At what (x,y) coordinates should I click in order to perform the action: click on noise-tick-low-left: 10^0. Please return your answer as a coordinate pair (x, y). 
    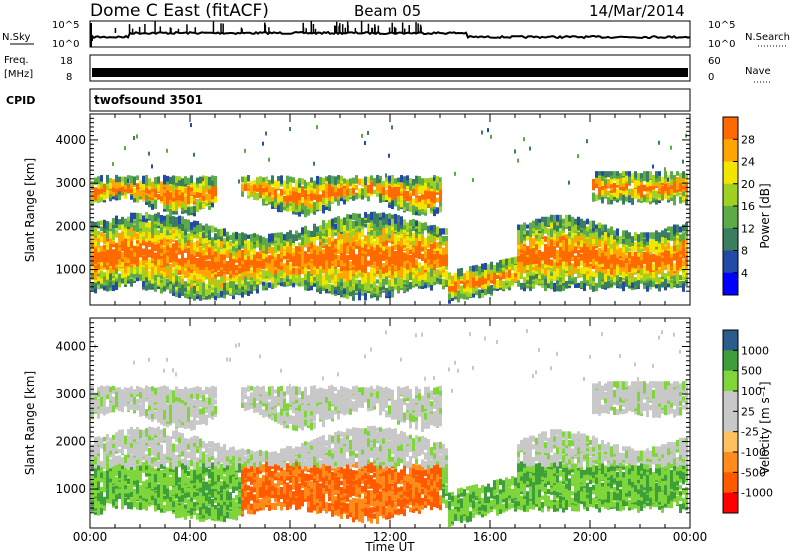
    Looking at the image, I should click on (65, 44).